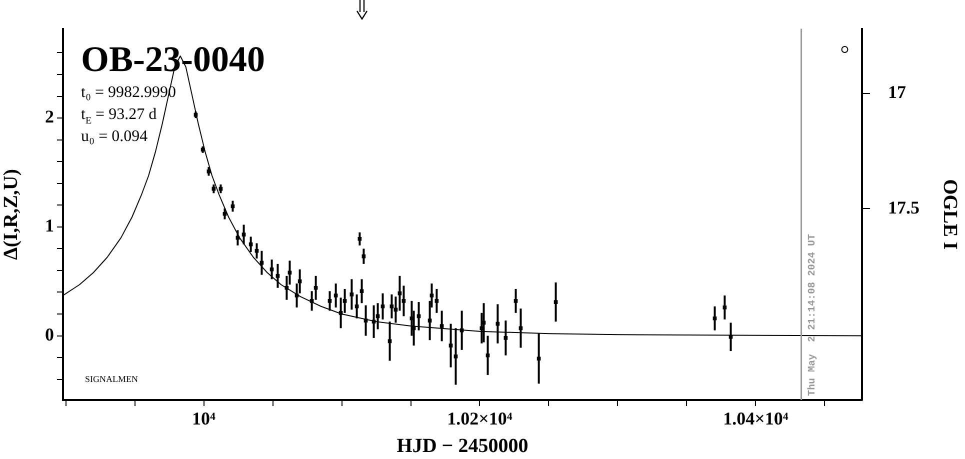  I want to click on x-tick-label: 1.04×10⁴, so click(756, 418).